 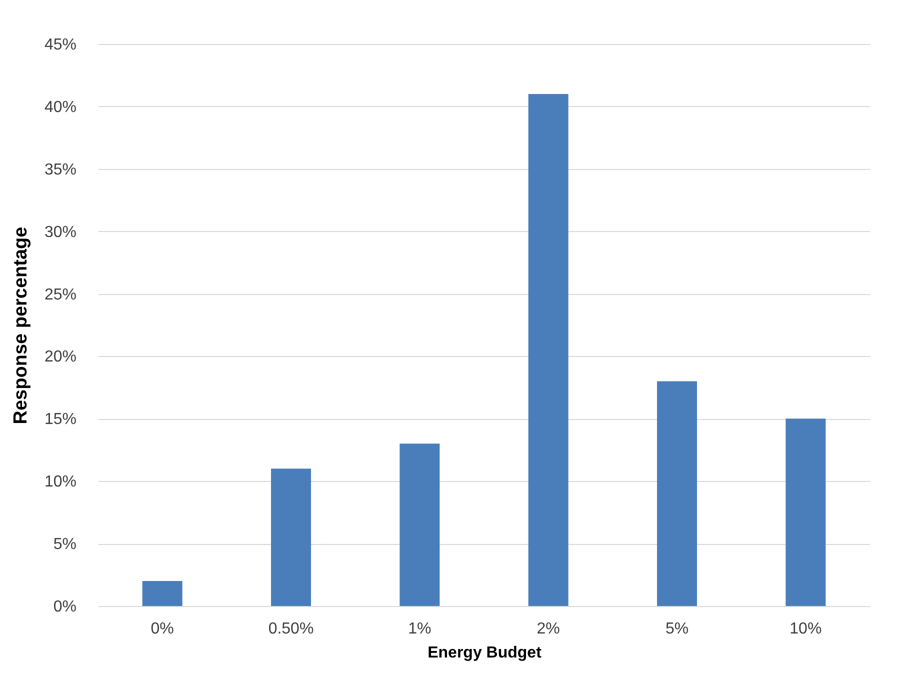 What do you see at coordinates (60, 419) in the screenshot?
I see `y-tick-label: 15%` at bounding box center [60, 419].